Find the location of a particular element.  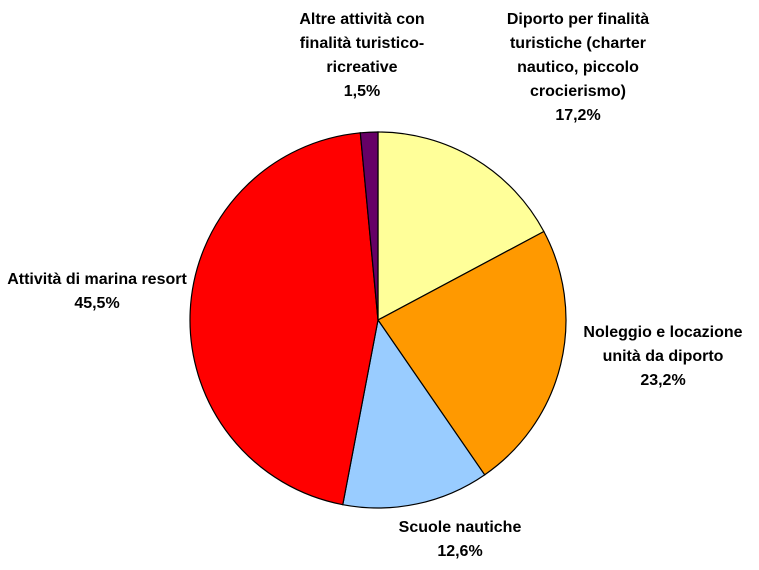

slice-label: Attività di marina resort 45,5% is located at coordinates (97, 292).